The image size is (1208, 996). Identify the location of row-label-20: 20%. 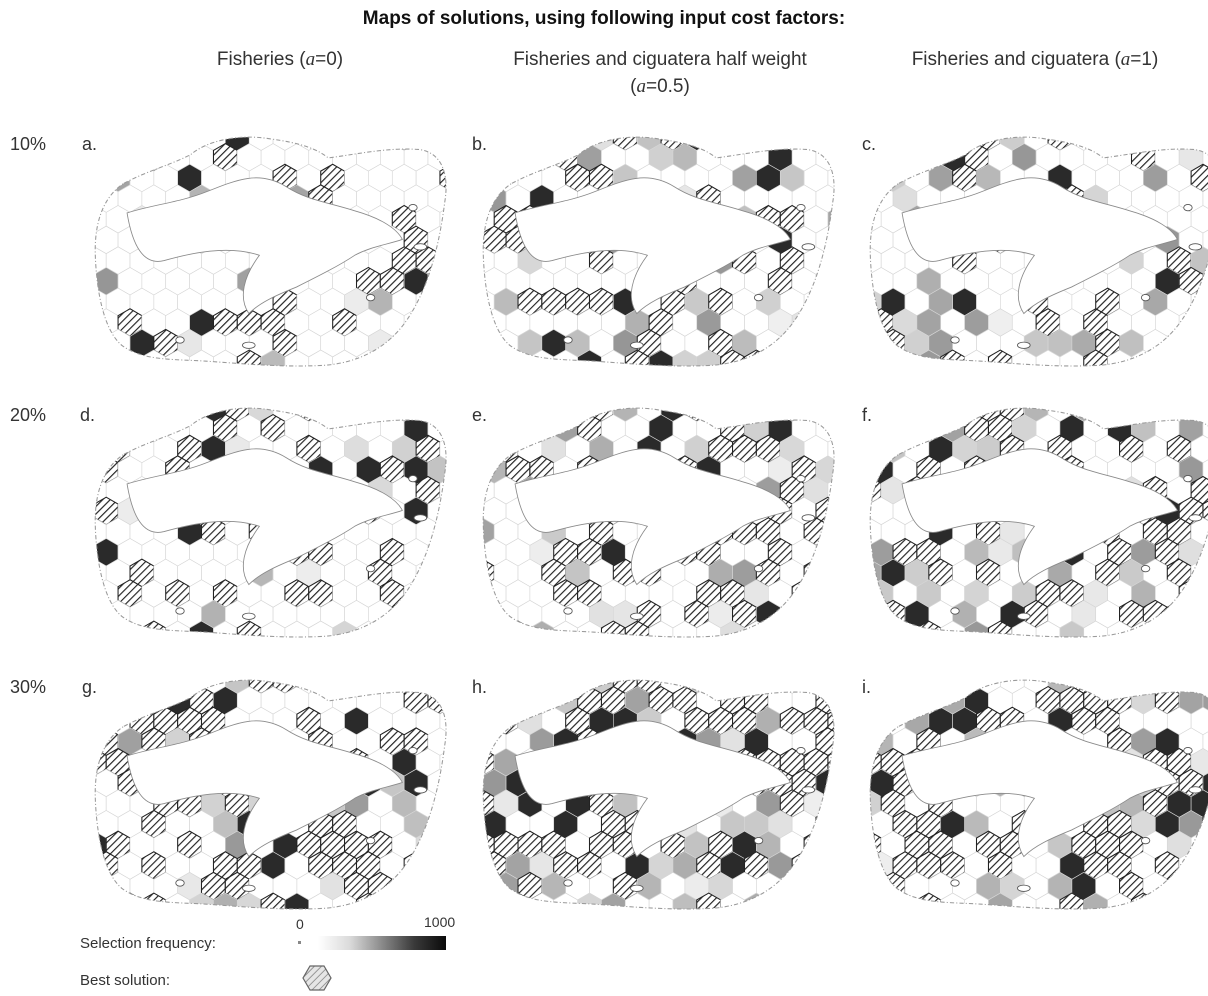
(28, 415).